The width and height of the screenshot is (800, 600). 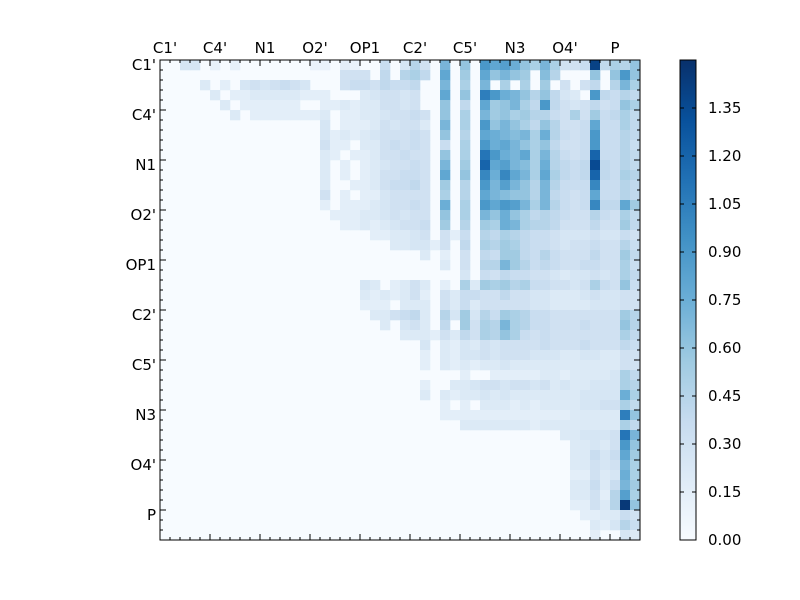 What do you see at coordinates (724, 300) in the screenshot?
I see `colorbar-tick-label: 0.75` at bounding box center [724, 300].